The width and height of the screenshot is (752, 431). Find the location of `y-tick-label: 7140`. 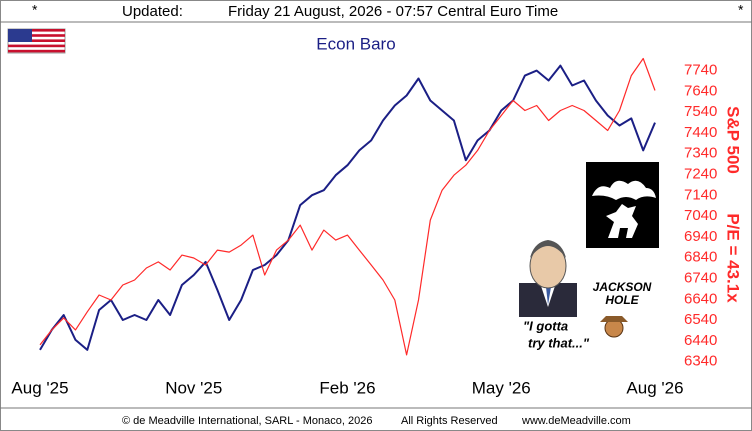

y-tick-label: 7140 is located at coordinates (700, 194).